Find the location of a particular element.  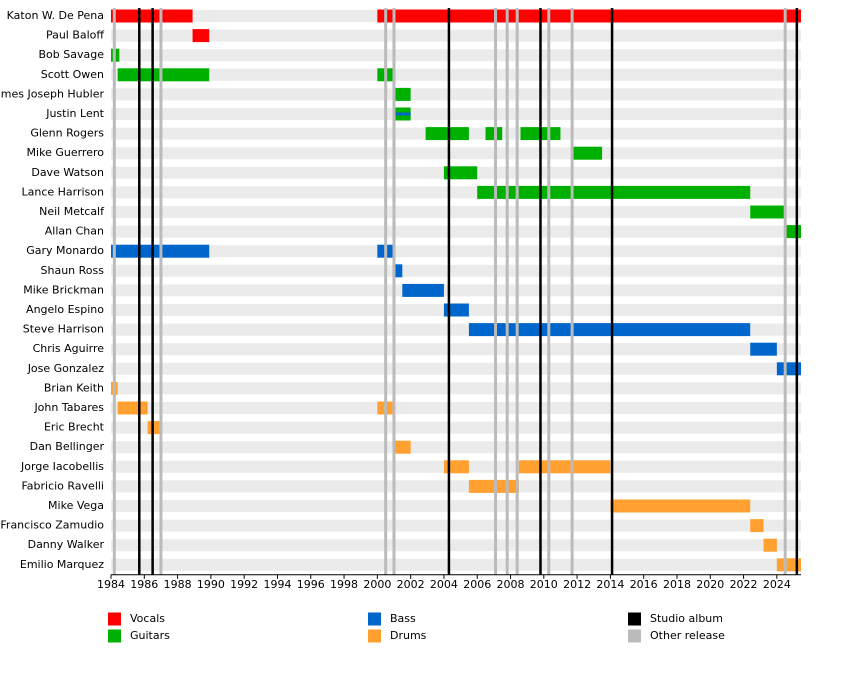

x-tick-label: 1984 is located at coordinates (111, 584).